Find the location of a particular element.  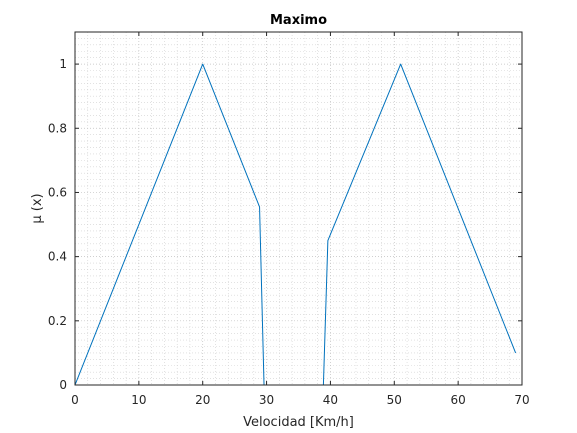

y-tick-label: 0 is located at coordinates (63, 385).